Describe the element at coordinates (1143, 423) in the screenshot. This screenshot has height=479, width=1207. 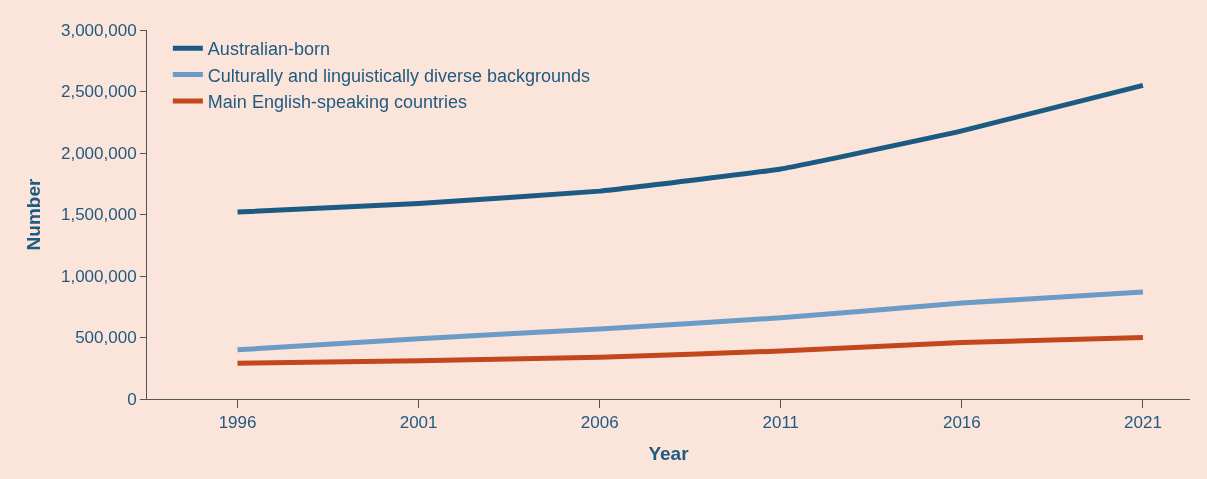
I see `x-tick-label: 2021` at that location.